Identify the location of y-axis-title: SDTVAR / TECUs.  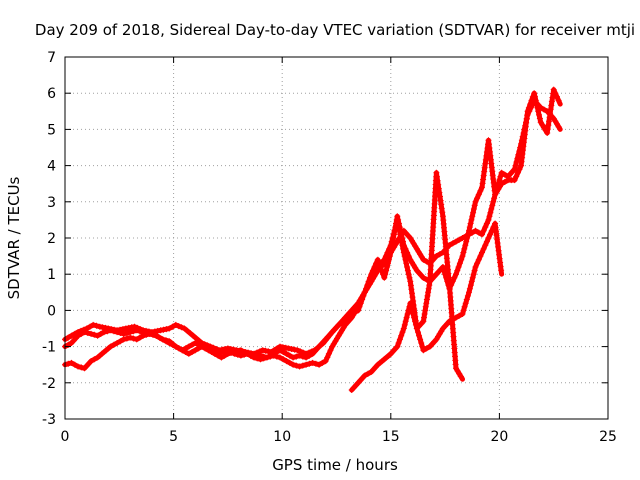
(14, 237).